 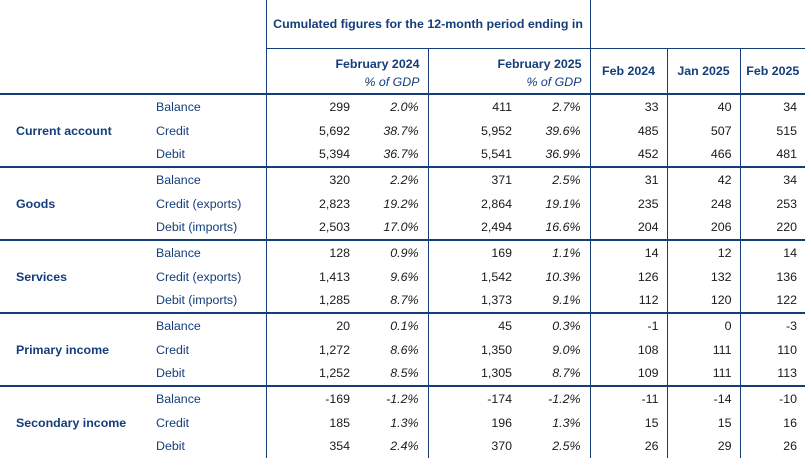 I want to click on value-feb-2024: 5,394, so click(x=311, y=155).